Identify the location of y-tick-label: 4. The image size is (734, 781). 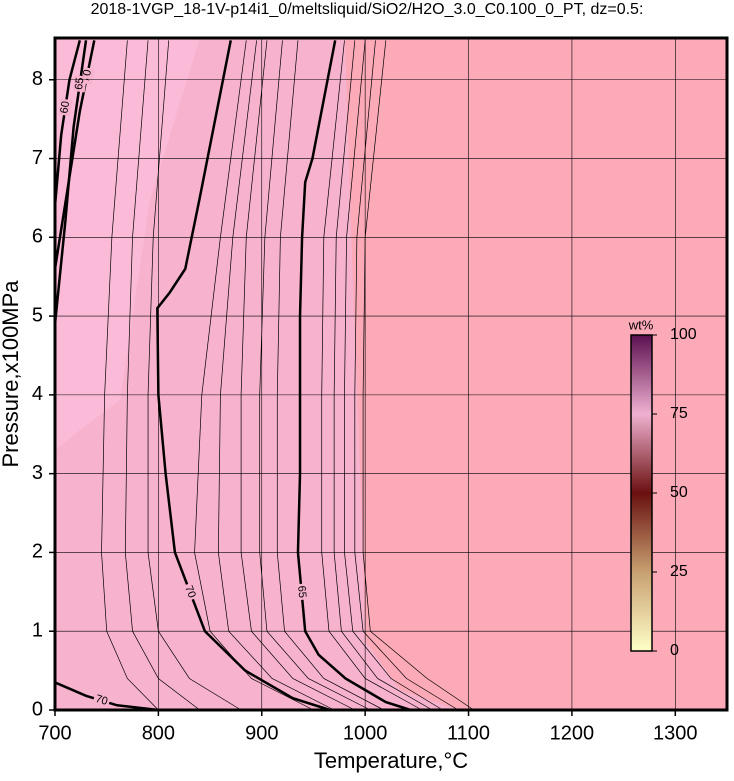
(37, 394).